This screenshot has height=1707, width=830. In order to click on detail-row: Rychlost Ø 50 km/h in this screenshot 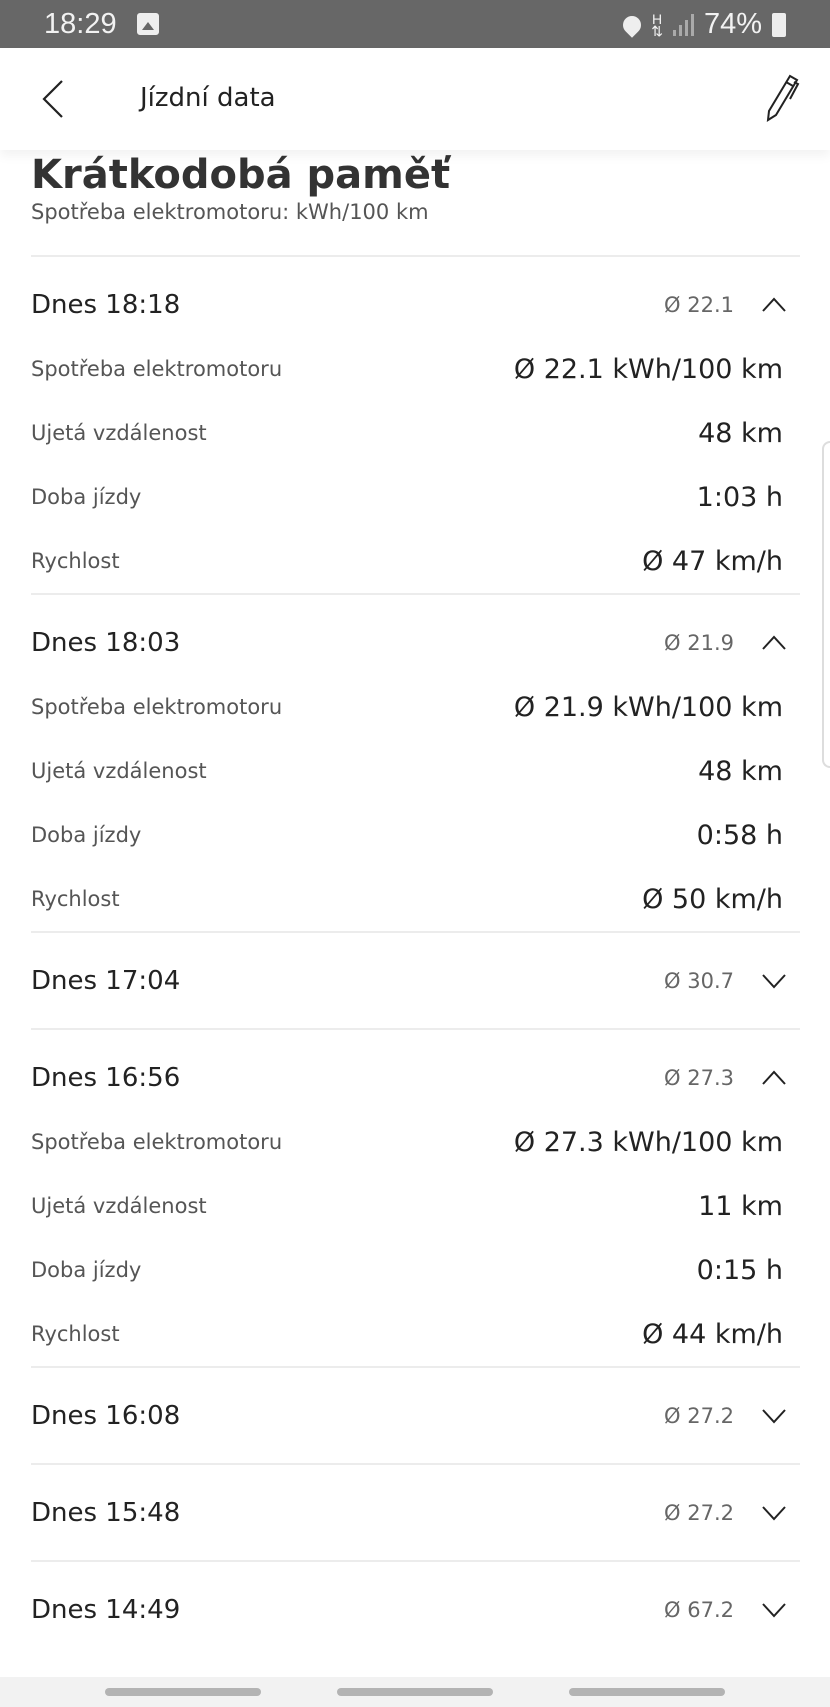, I will do `click(415, 899)`.